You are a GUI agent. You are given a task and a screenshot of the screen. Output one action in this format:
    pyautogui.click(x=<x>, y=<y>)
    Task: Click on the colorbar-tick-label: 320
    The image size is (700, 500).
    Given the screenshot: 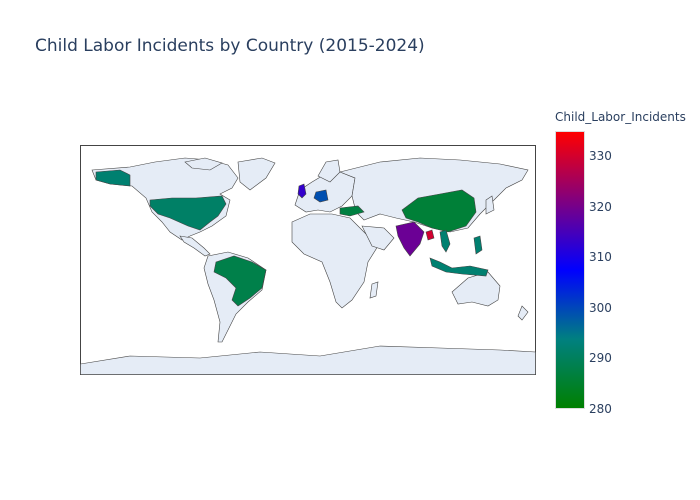 What is the action you would take?
    pyautogui.click(x=600, y=206)
    